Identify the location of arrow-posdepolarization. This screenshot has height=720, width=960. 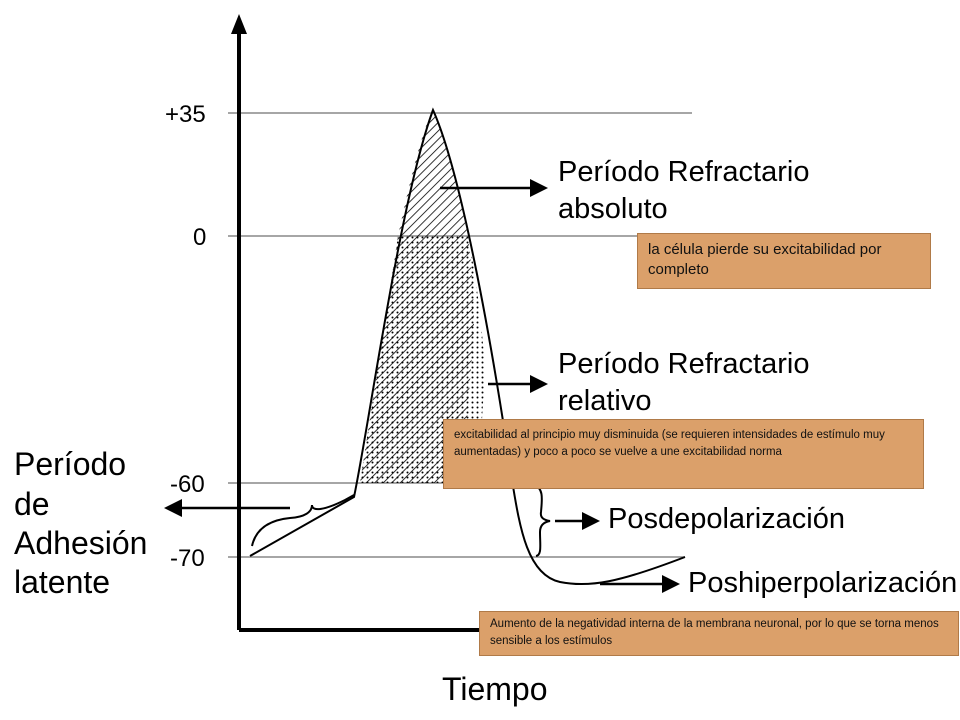
(577, 521).